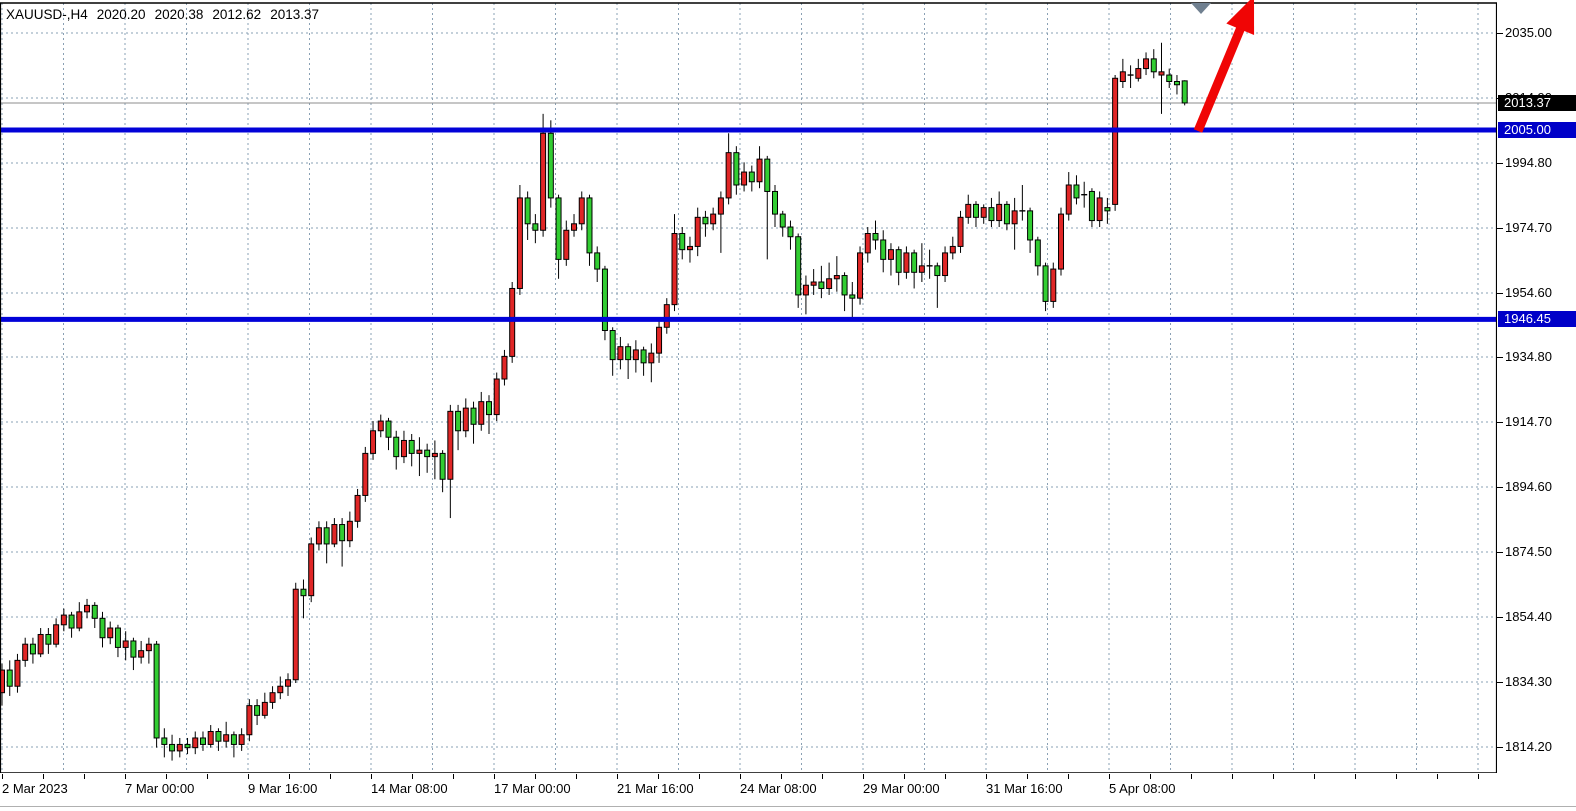 The width and height of the screenshot is (1576, 811). Describe the element at coordinates (1528, 487) in the screenshot. I see `price-axis-label: 1894.60` at that location.